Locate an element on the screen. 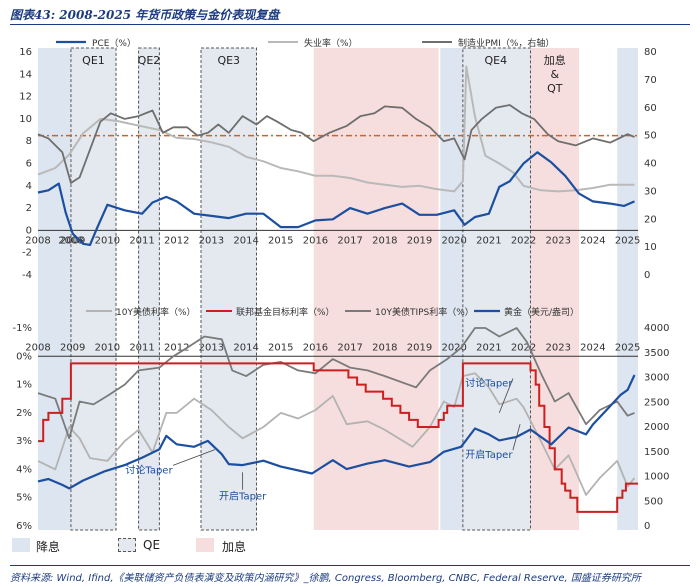 The image size is (700, 587). top-xtick-6: 2013 is located at coordinates (211, 240).